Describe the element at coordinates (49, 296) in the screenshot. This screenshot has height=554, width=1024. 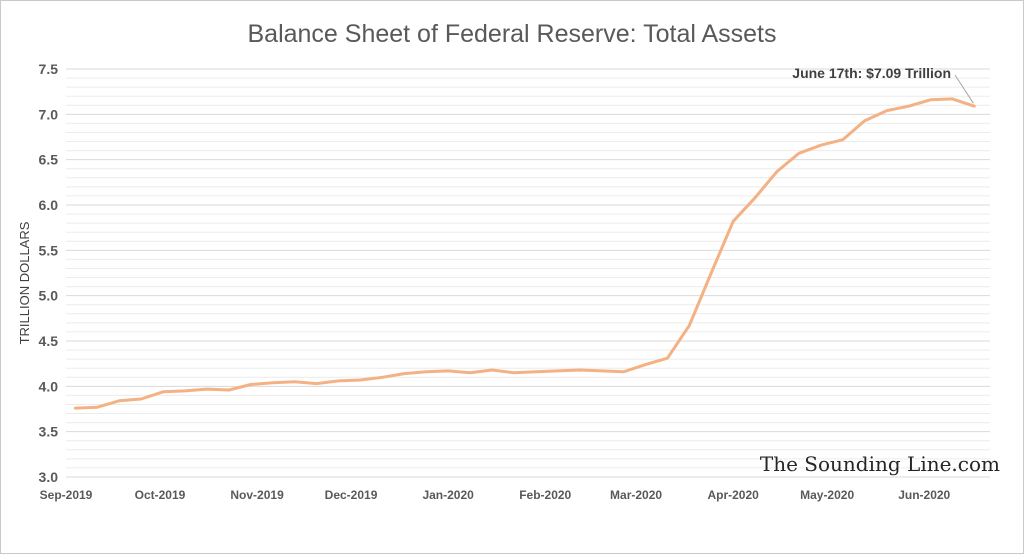
I see `y-tick-label: 5.0` at that location.